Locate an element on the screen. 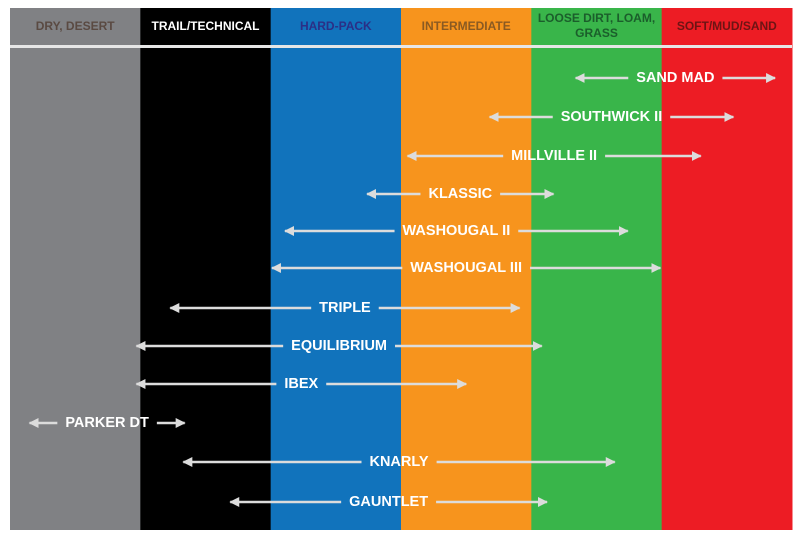 This screenshot has width=800, height=540. tire-label: SOUTHWICK II is located at coordinates (612, 117).